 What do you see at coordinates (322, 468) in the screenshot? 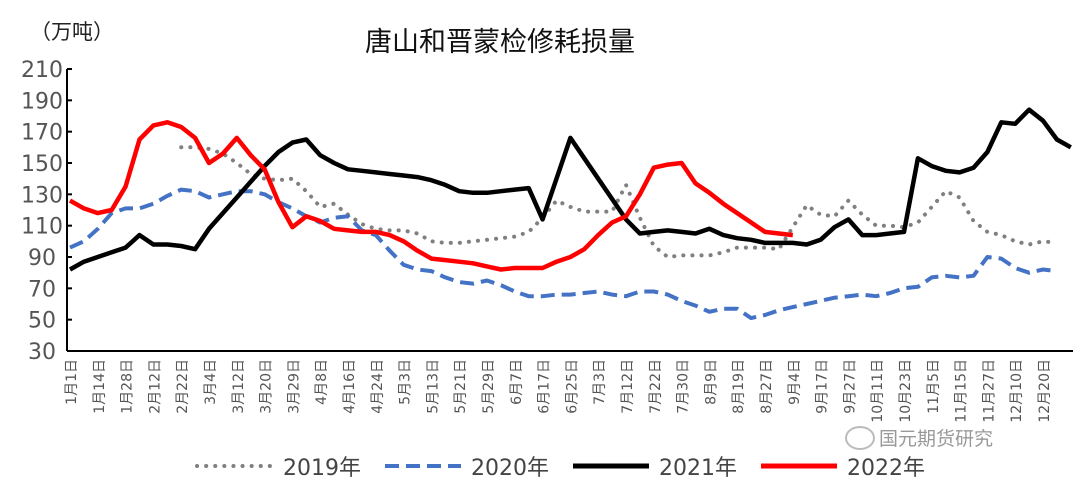
I see `legend-label-2019: 2019年` at bounding box center [322, 468].